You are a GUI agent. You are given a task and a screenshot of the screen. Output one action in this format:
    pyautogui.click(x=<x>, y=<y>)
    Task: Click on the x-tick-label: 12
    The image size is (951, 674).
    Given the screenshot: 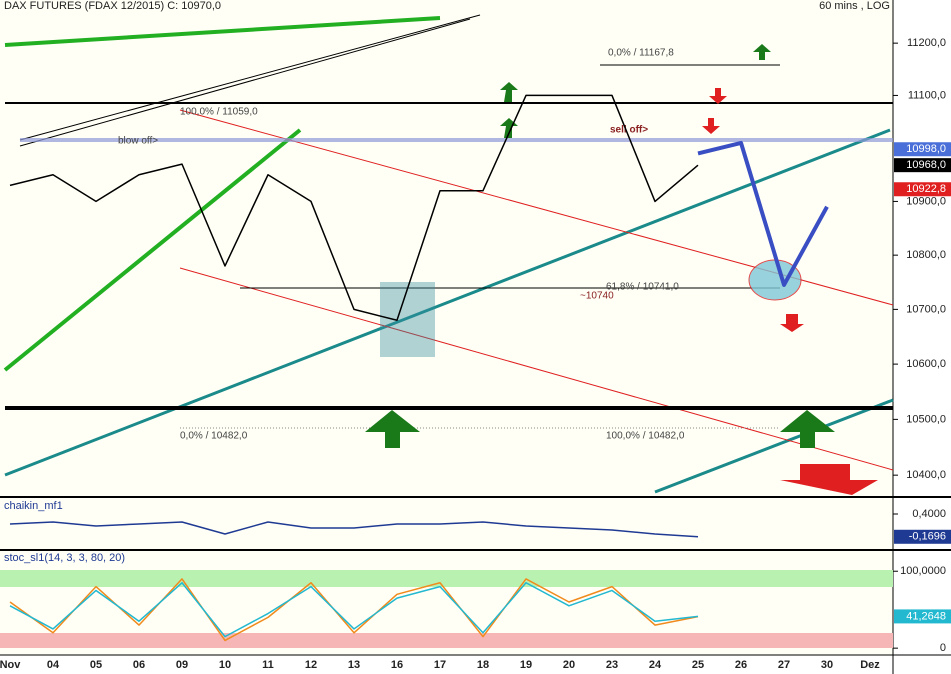 What is the action you would take?
    pyautogui.click(x=311, y=665)
    